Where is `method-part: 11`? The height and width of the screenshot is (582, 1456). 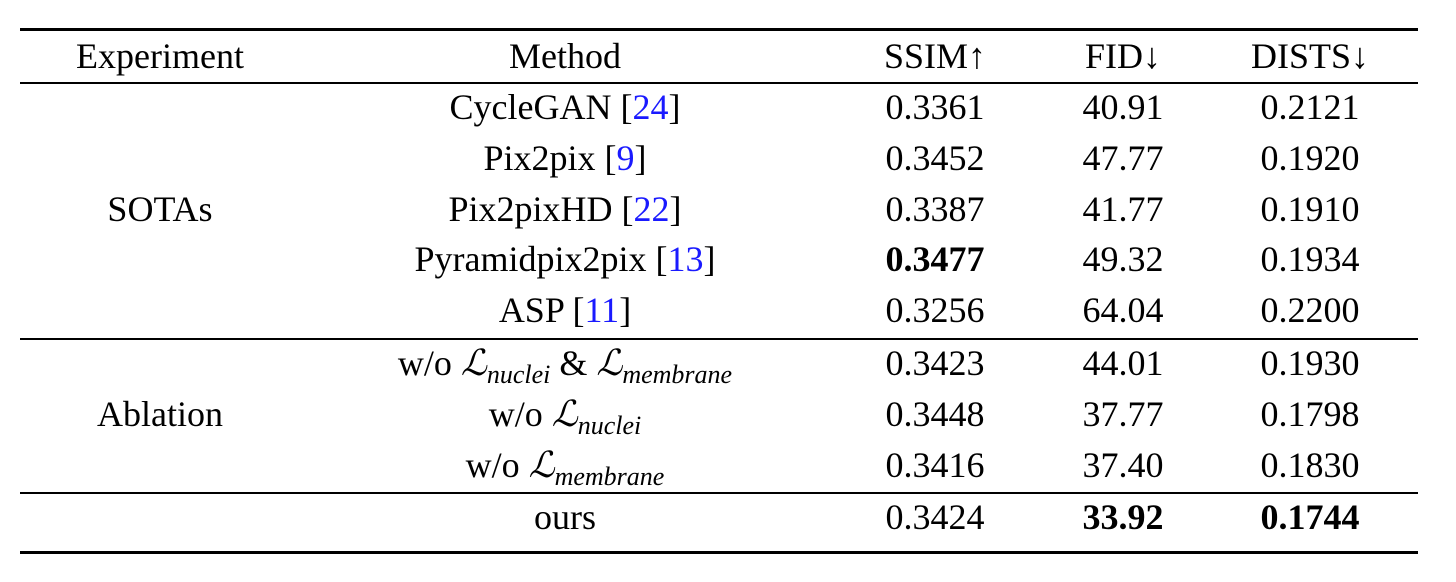 method-part: 11 is located at coordinates (602, 310).